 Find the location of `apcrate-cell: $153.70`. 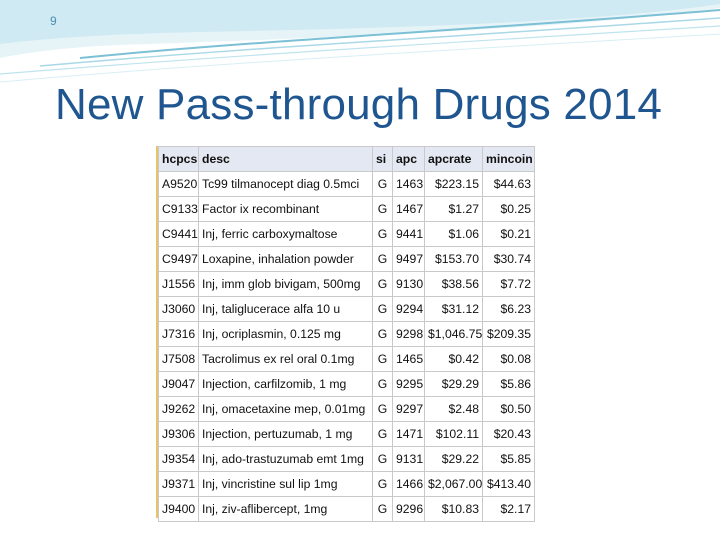

apcrate-cell: $153.70 is located at coordinates (453, 259).